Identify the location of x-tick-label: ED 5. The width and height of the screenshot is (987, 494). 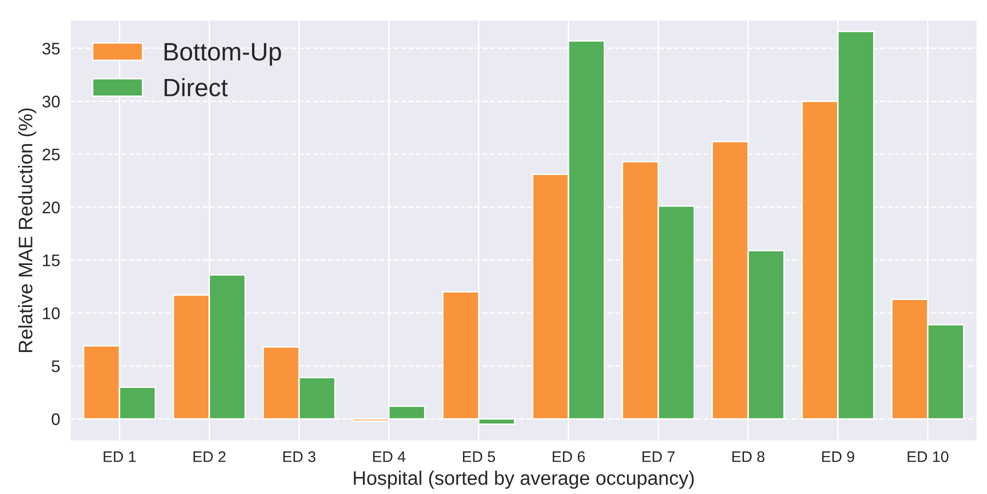
(479, 456).